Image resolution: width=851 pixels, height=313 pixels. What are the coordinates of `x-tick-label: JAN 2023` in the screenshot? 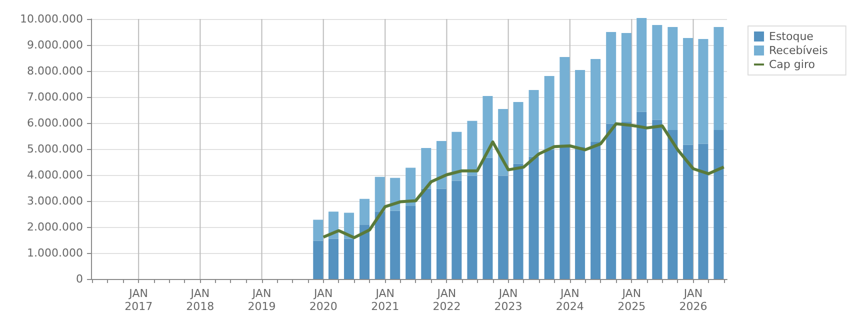 It's located at (508, 300).